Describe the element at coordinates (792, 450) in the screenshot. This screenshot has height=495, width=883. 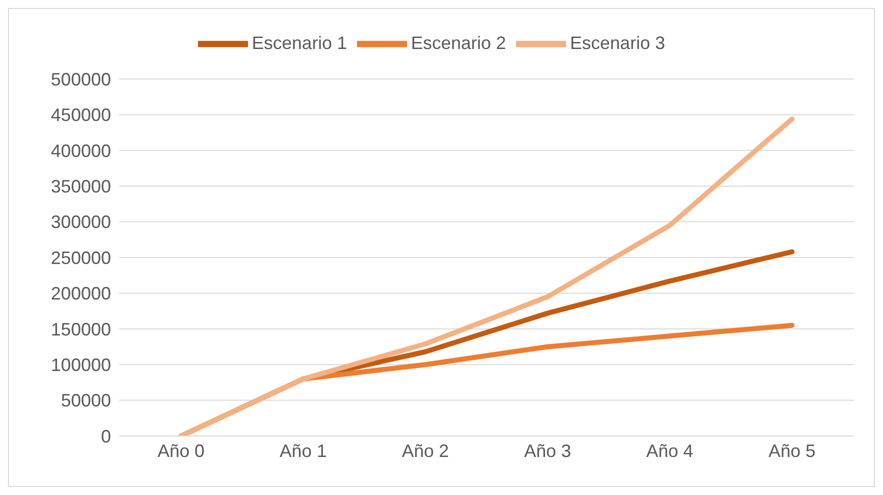
I see `x-tick-label: Año 5` at that location.